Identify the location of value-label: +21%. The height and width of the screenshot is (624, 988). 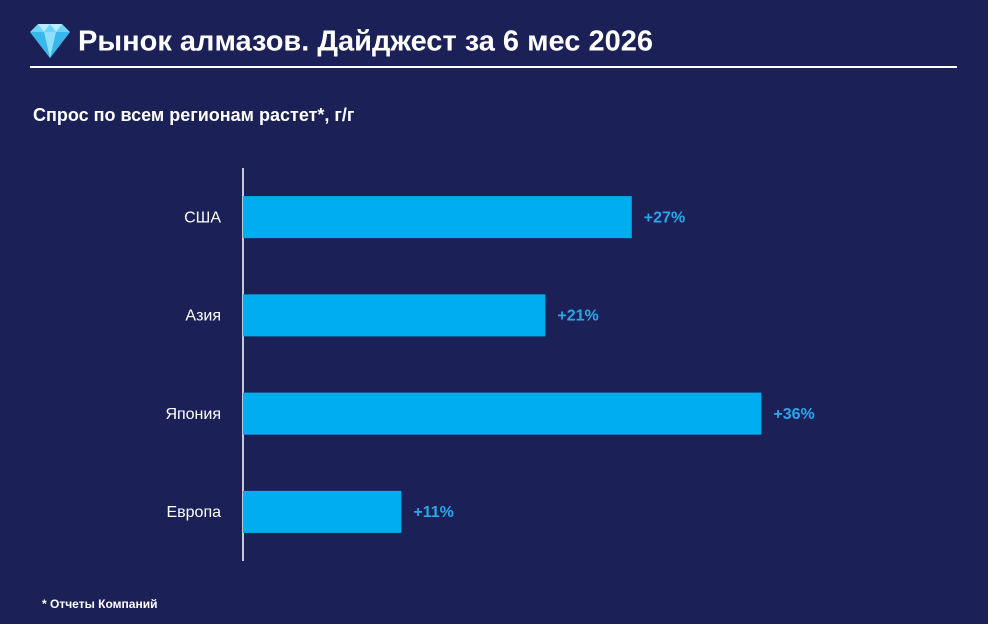
(577, 316).